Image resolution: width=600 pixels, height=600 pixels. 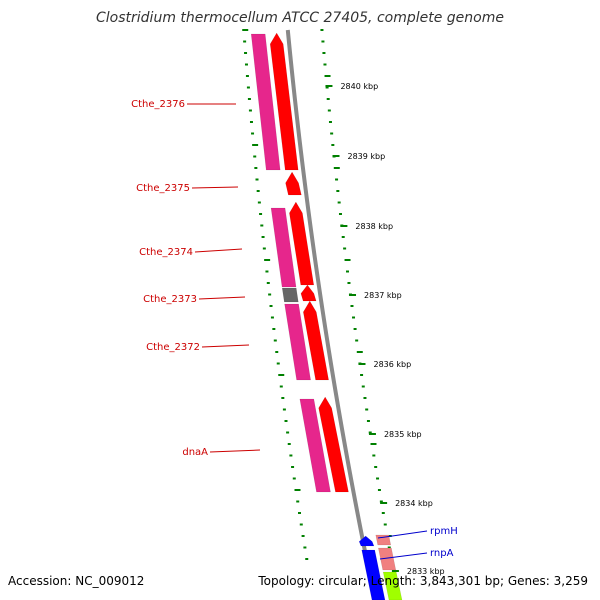 I want to click on scale-tick-label: 2835 kbp, so click(x=403, y=434).